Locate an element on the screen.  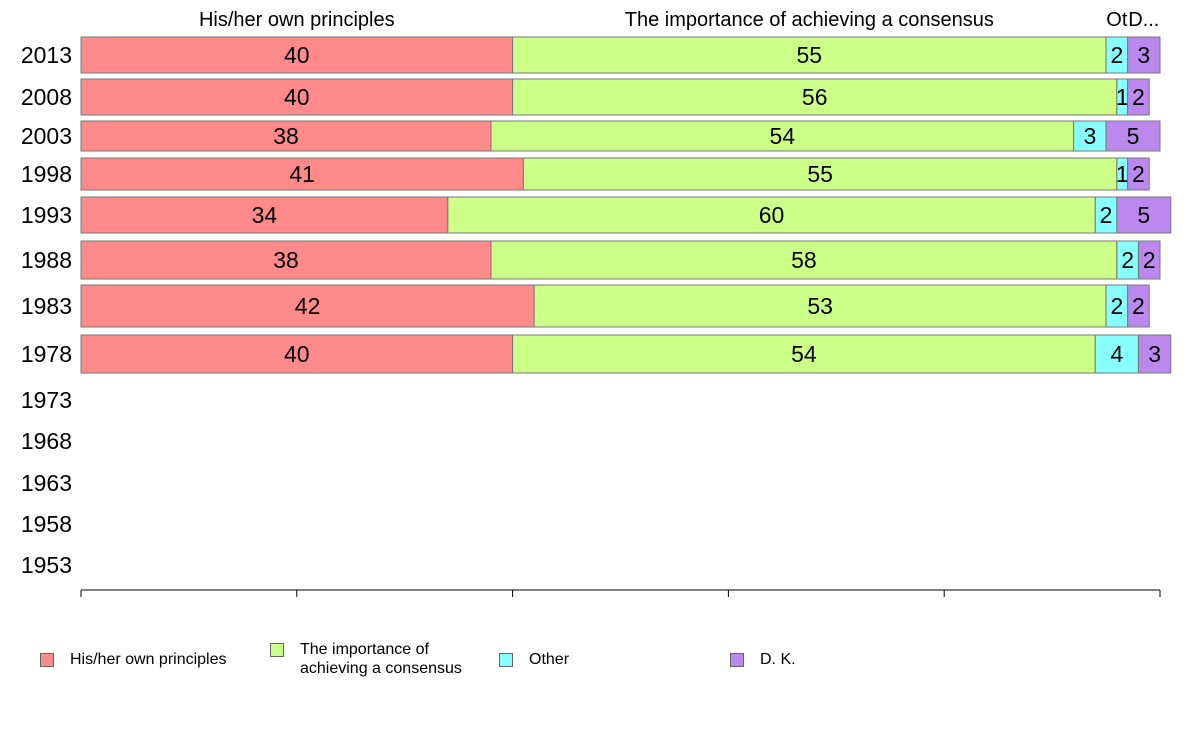
data-label-2003-2: 3 is located at coordinates (1089, 136).